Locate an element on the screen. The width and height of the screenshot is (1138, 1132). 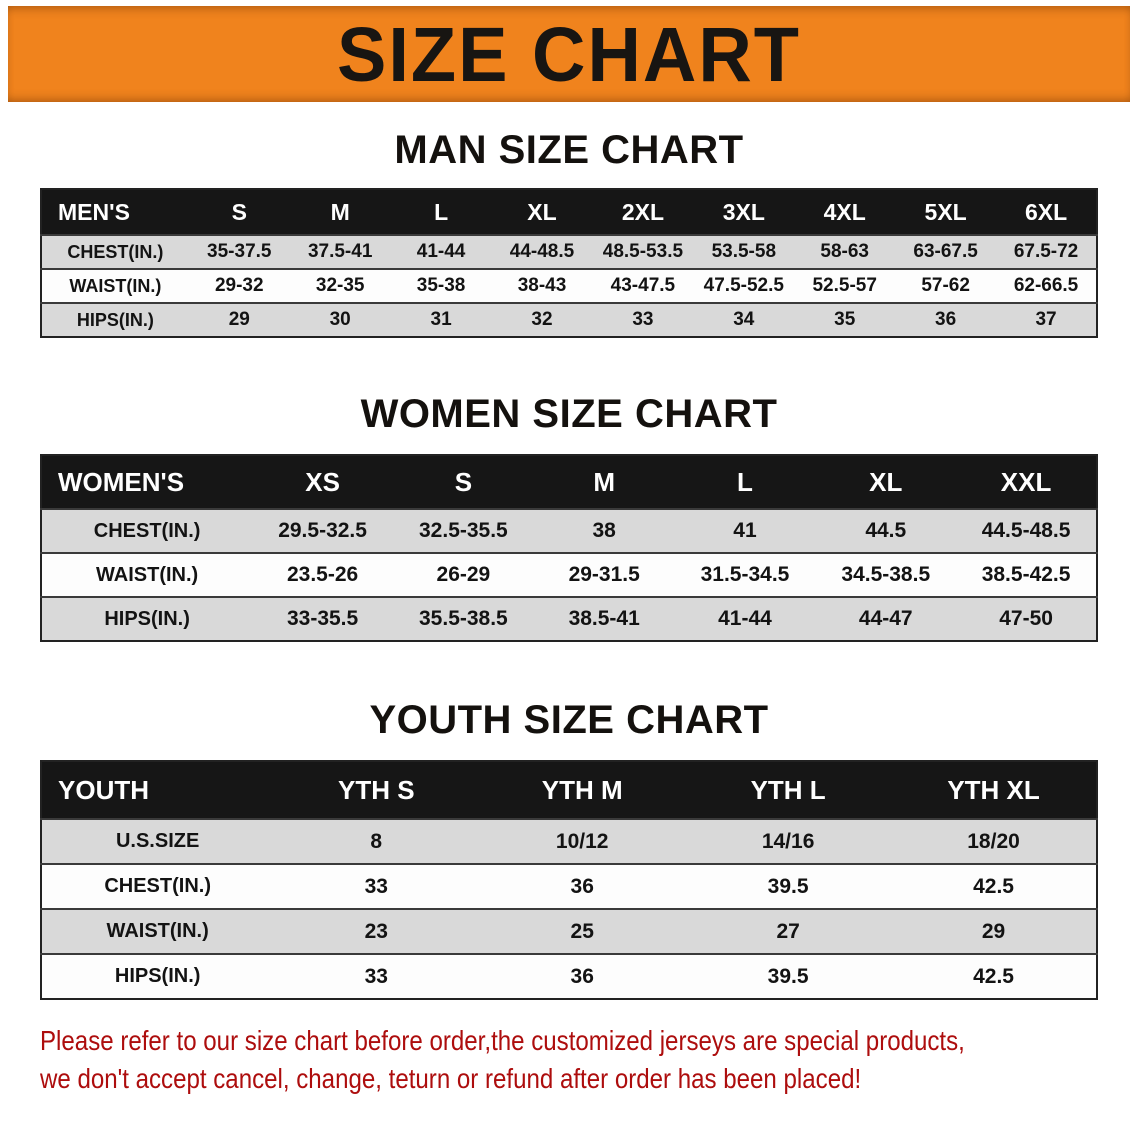
size-value-cell: 32-35 is located at coordinates (340, 285).